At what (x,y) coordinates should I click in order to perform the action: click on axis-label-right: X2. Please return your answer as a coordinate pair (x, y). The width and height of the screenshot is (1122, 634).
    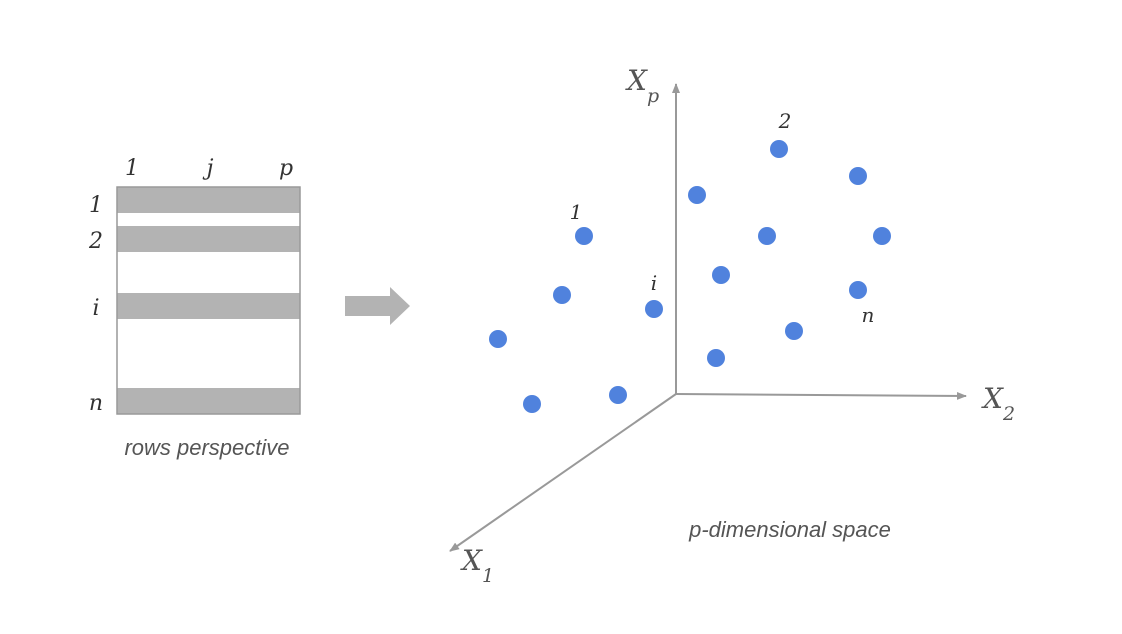
    Looking at the image, I should click on (998, 403).